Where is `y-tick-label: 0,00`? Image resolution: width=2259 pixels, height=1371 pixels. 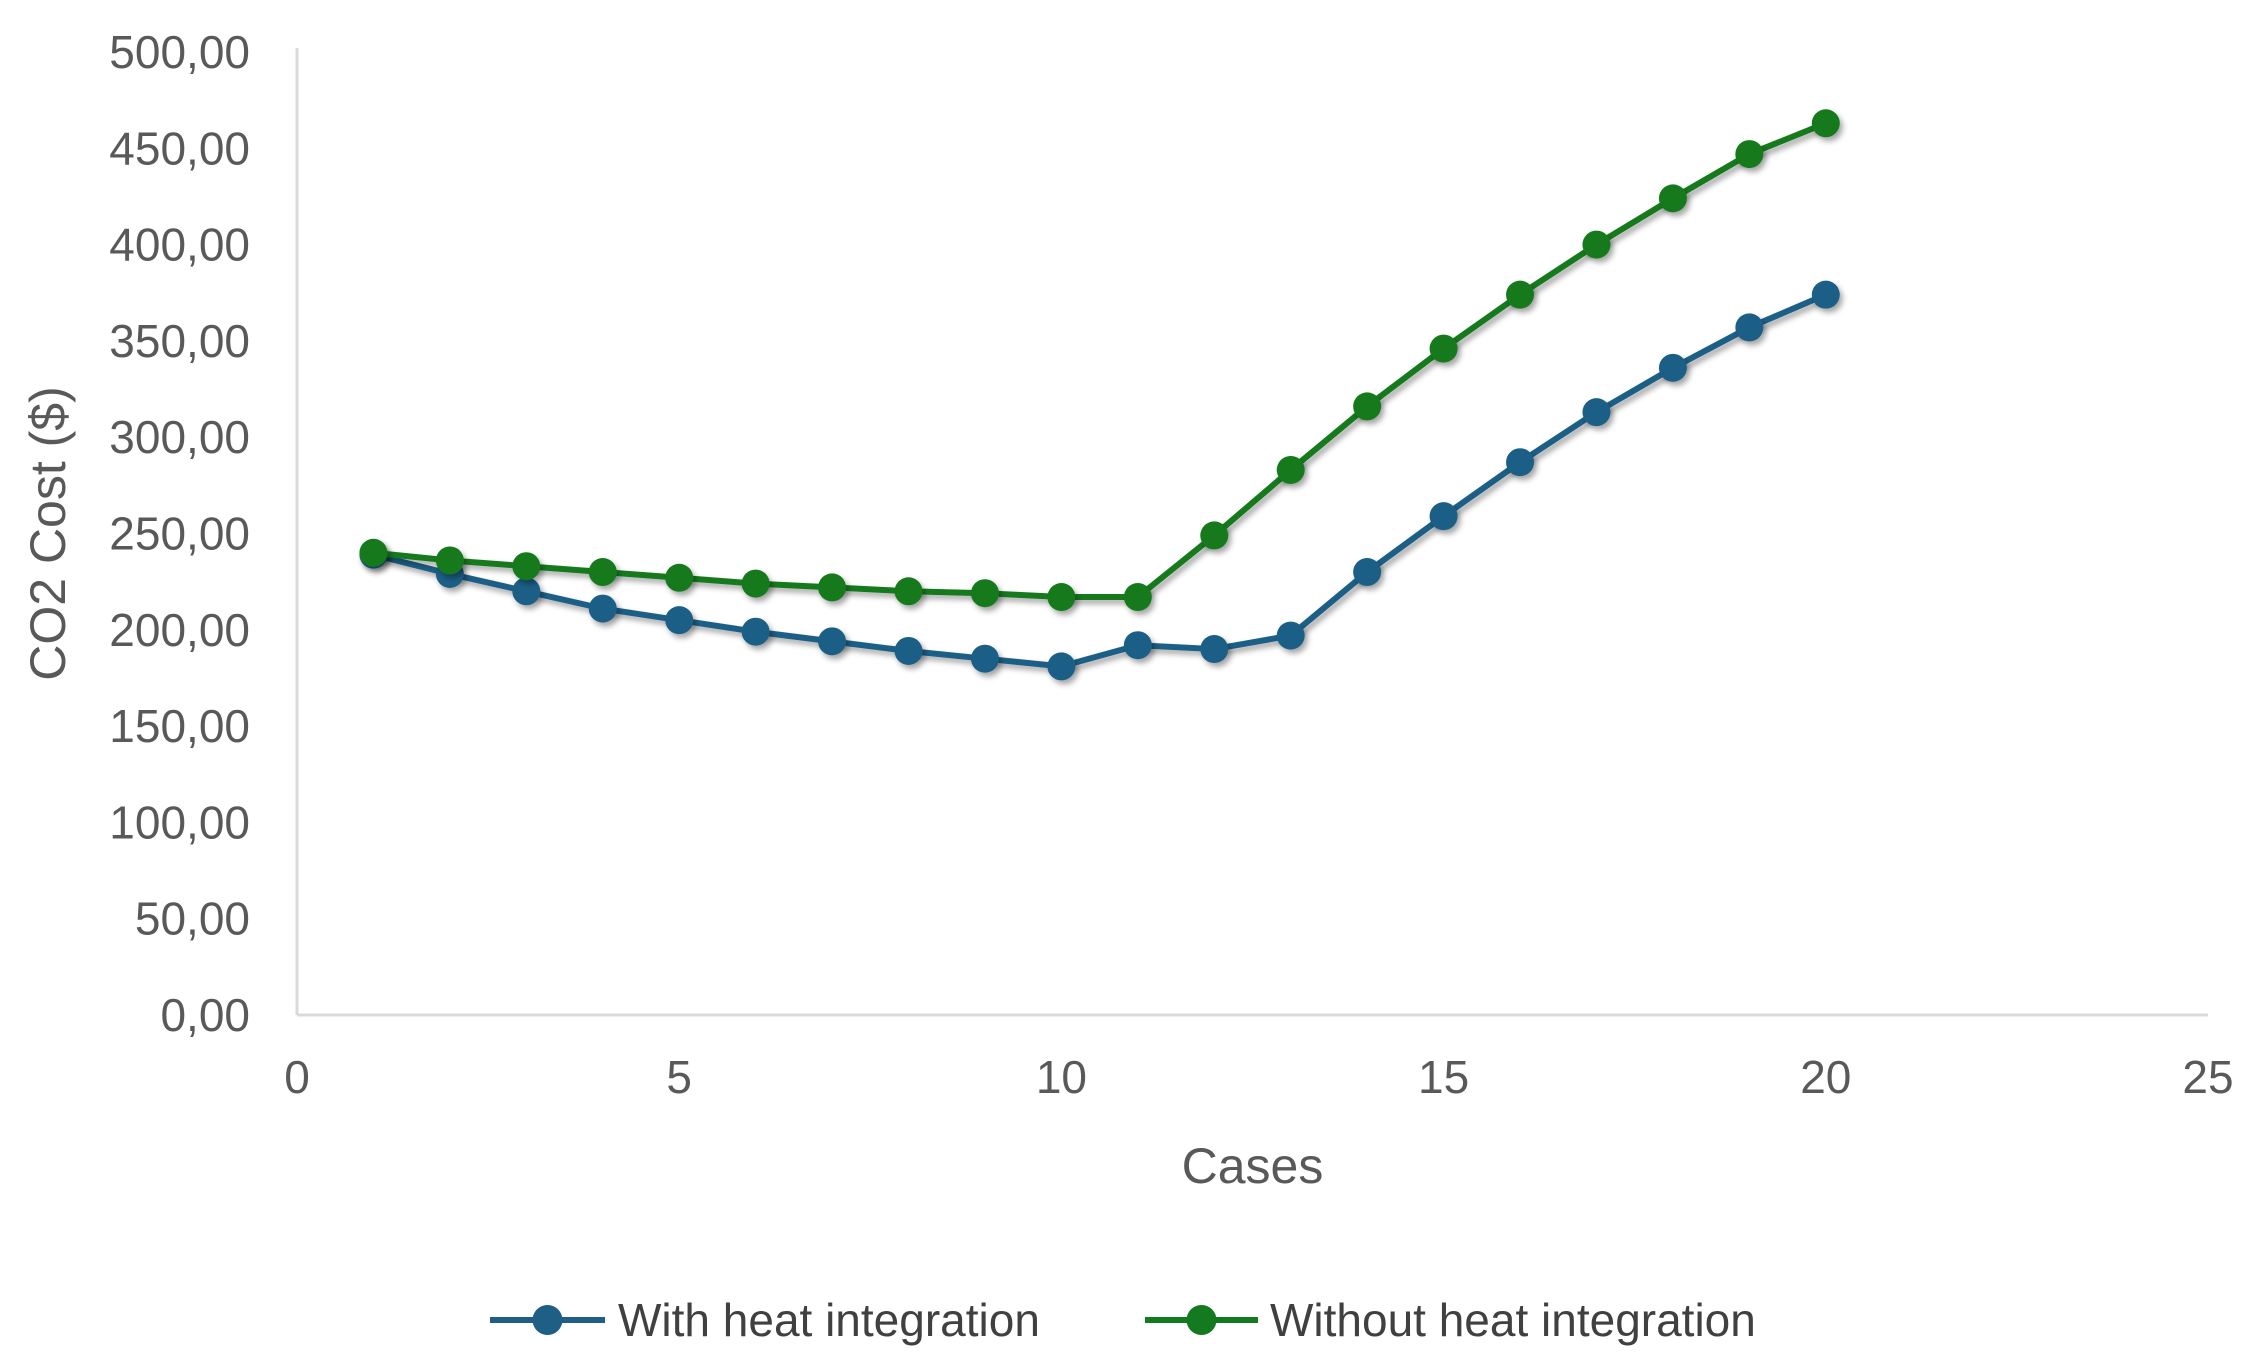
y-tick-label: 0,00 is located at coordinates (205, 1015).